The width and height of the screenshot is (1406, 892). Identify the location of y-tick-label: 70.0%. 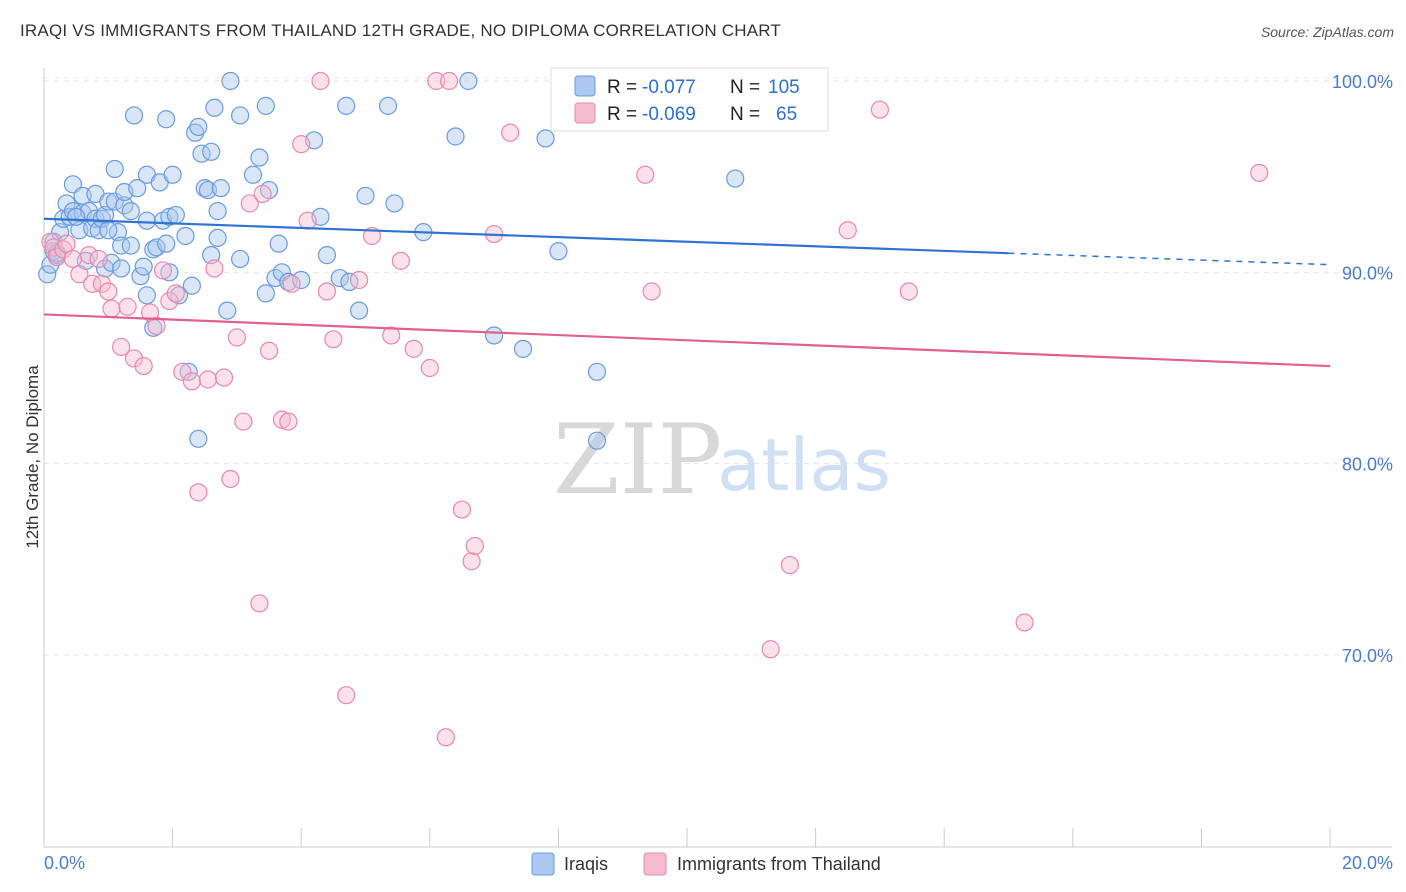
(1367, 656).